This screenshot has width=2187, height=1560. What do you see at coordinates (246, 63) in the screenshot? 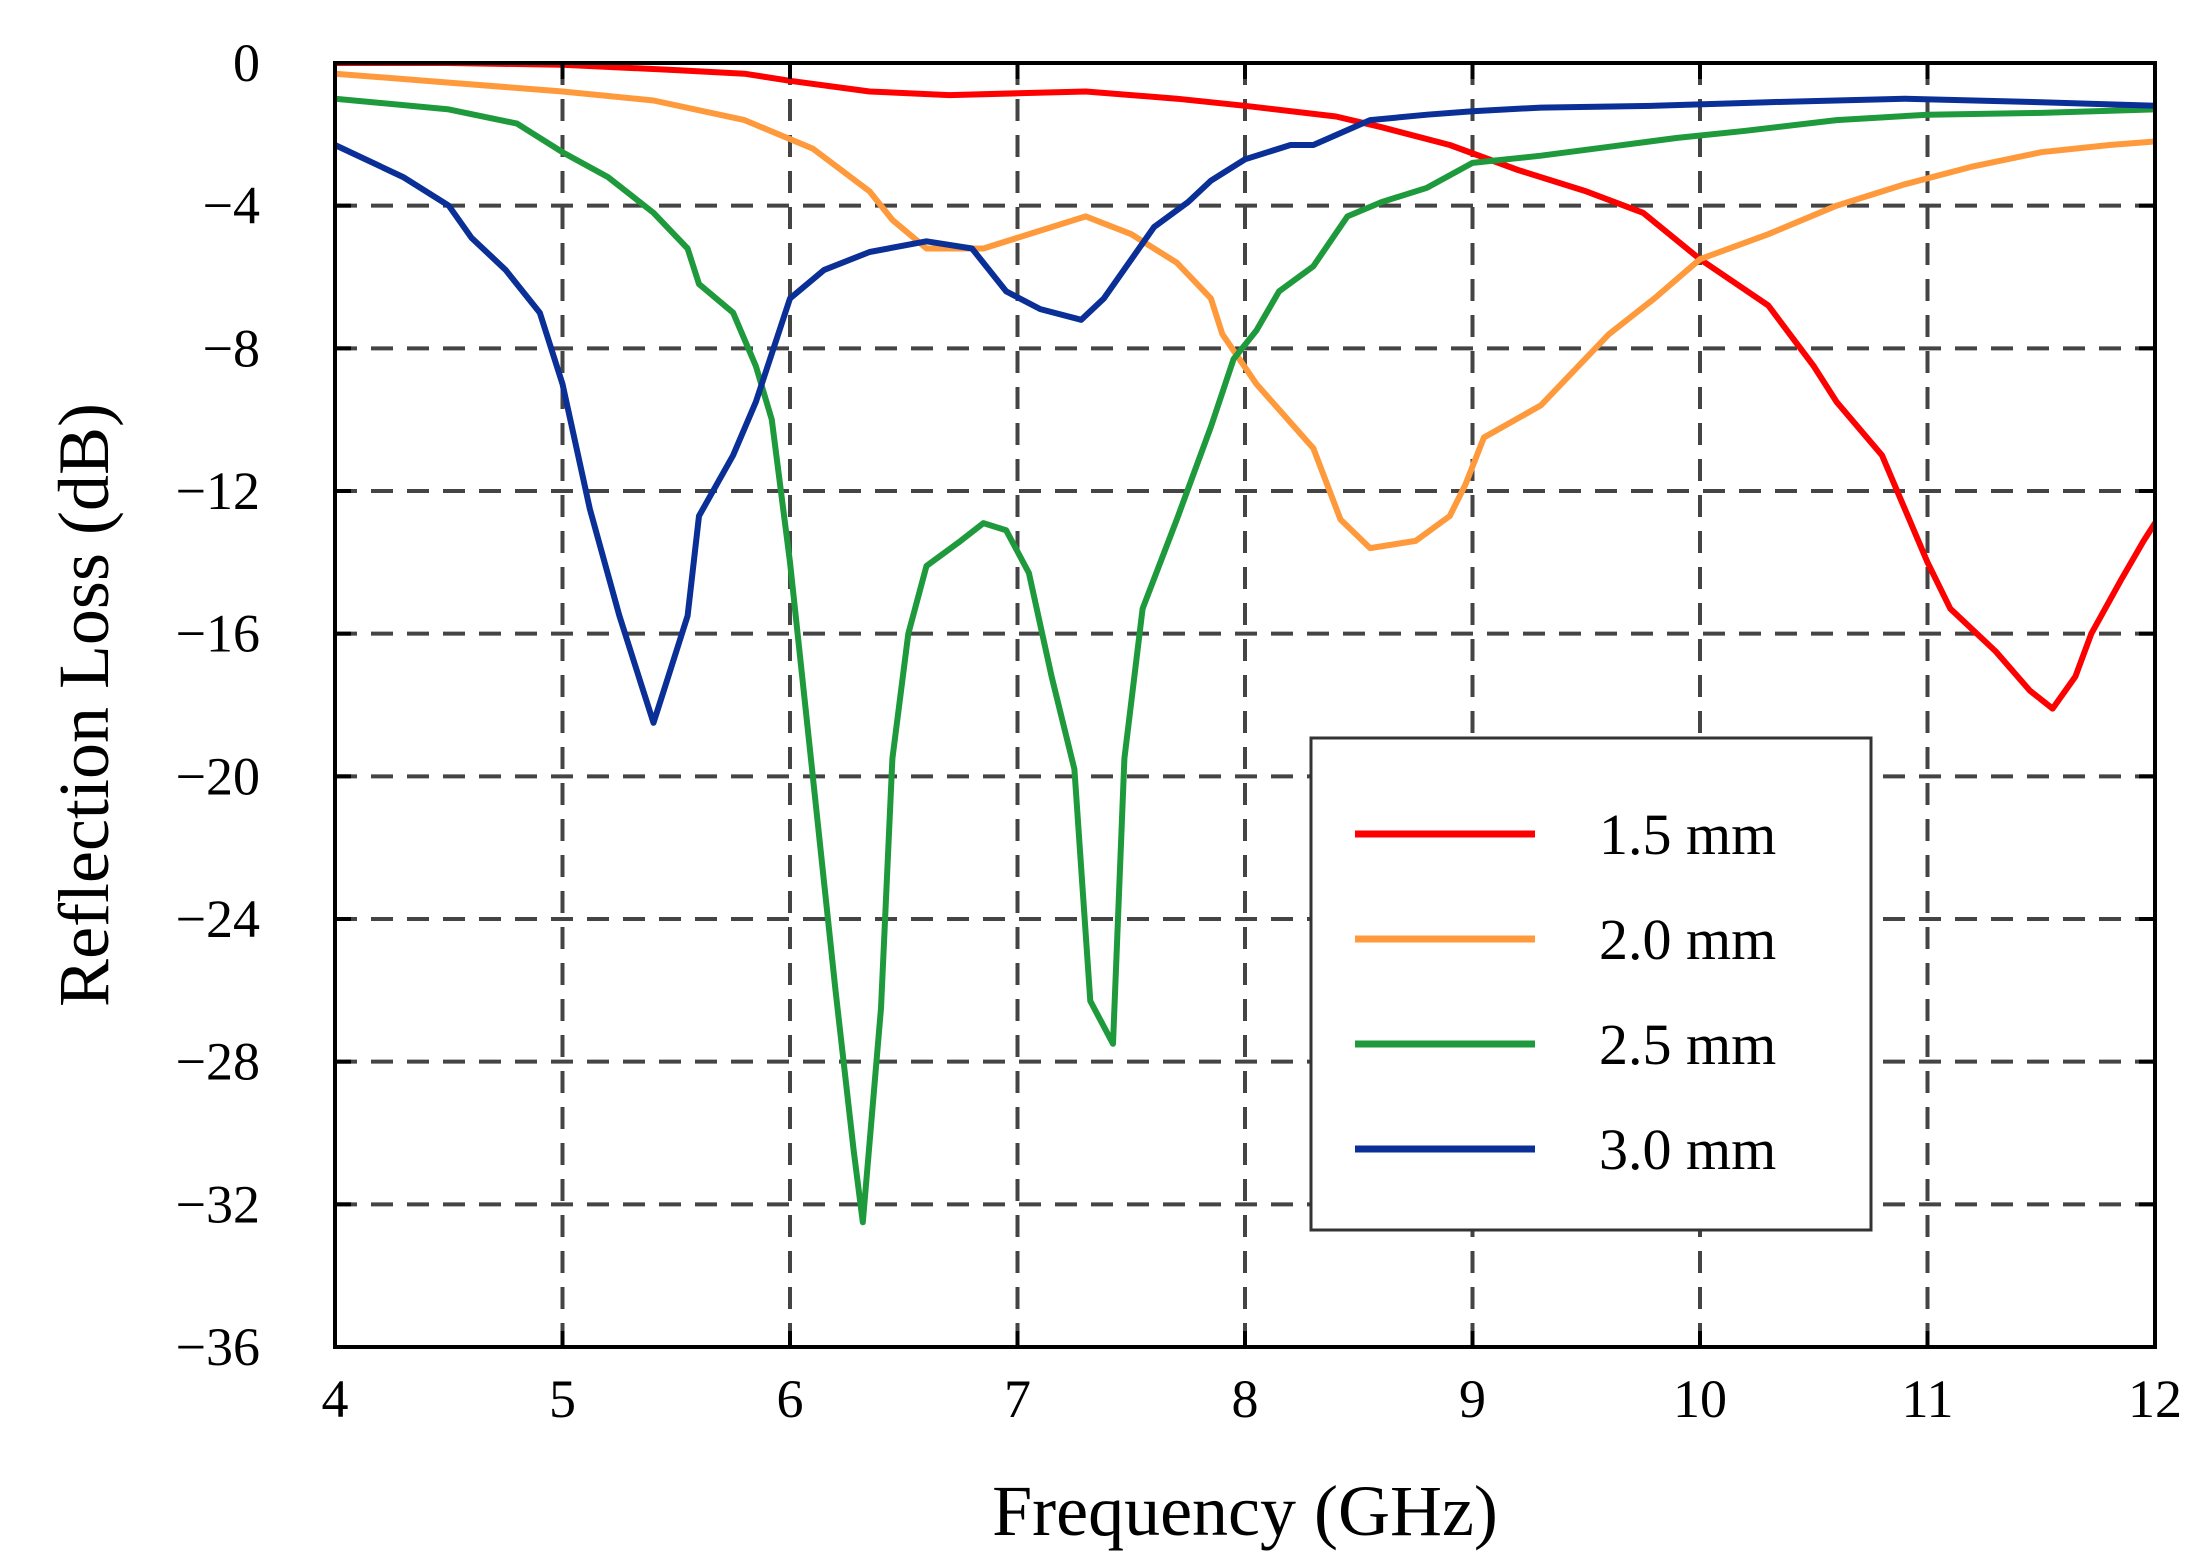
I see `y-tick-label: 0` at bounding box center [246, 63].